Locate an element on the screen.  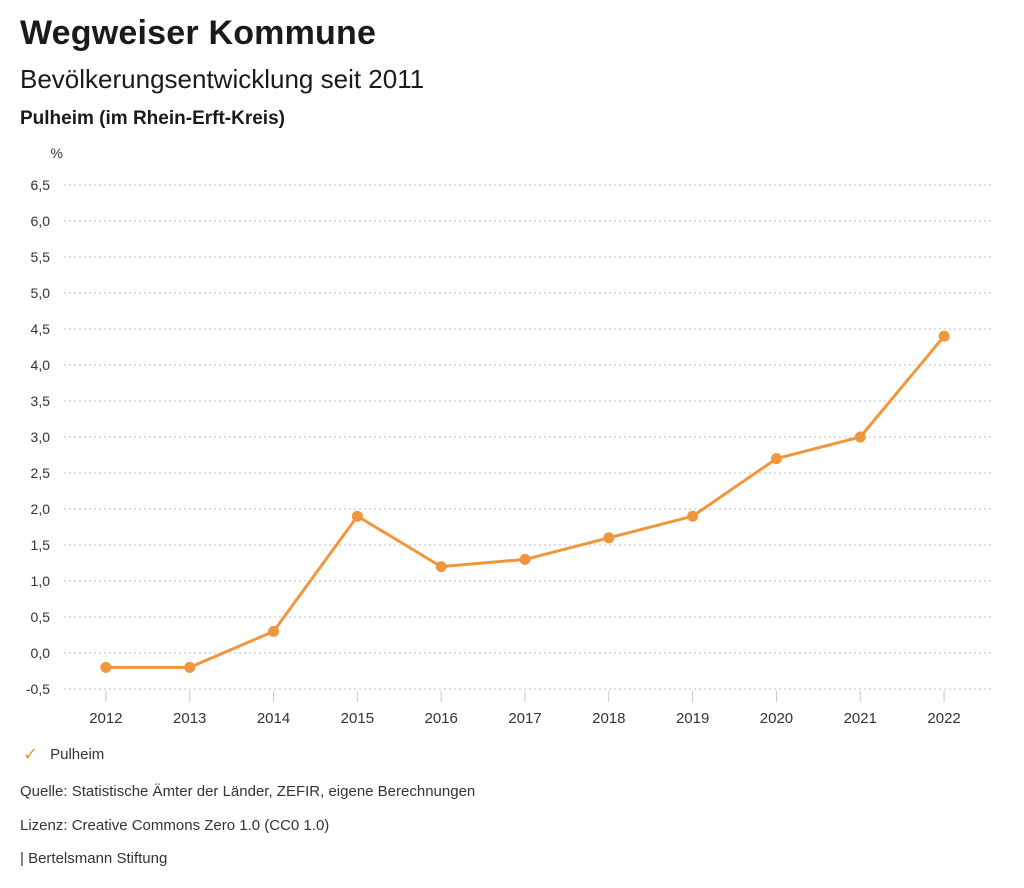
y-axis-label: -0,5 is located at coordinates (38, 689).